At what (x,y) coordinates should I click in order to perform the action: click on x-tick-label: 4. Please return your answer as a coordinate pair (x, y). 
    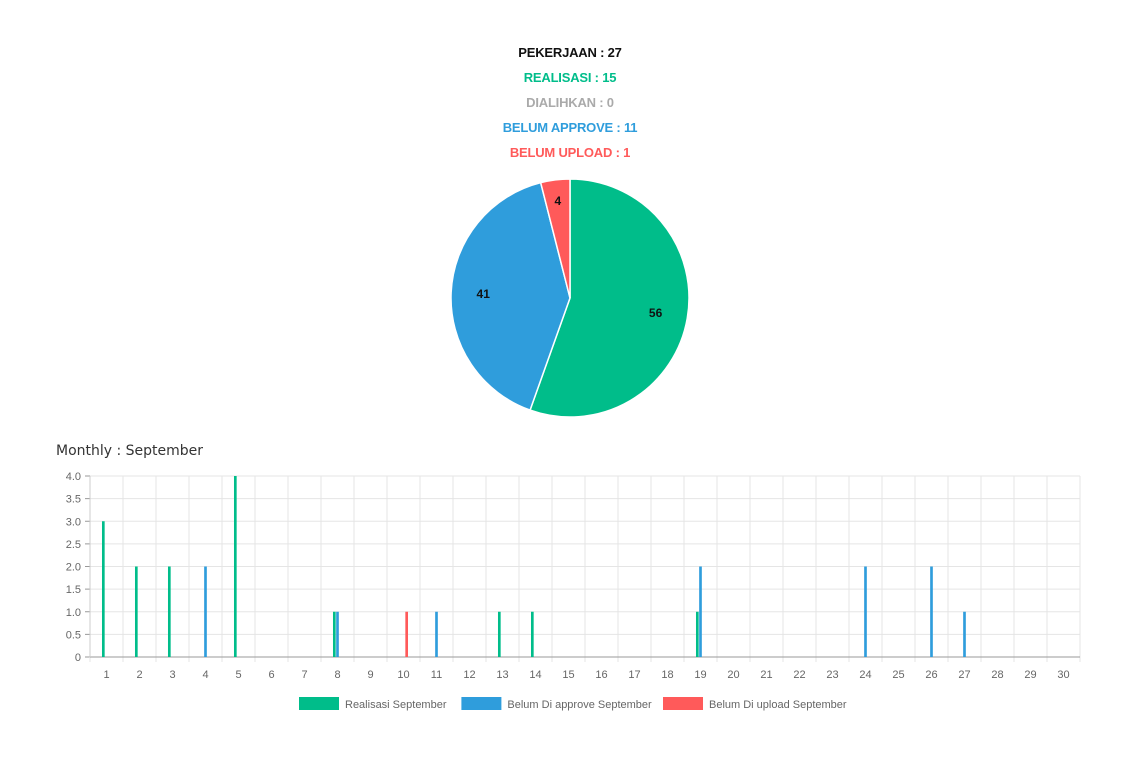
    Looking at the image, I should click on (205, 675).